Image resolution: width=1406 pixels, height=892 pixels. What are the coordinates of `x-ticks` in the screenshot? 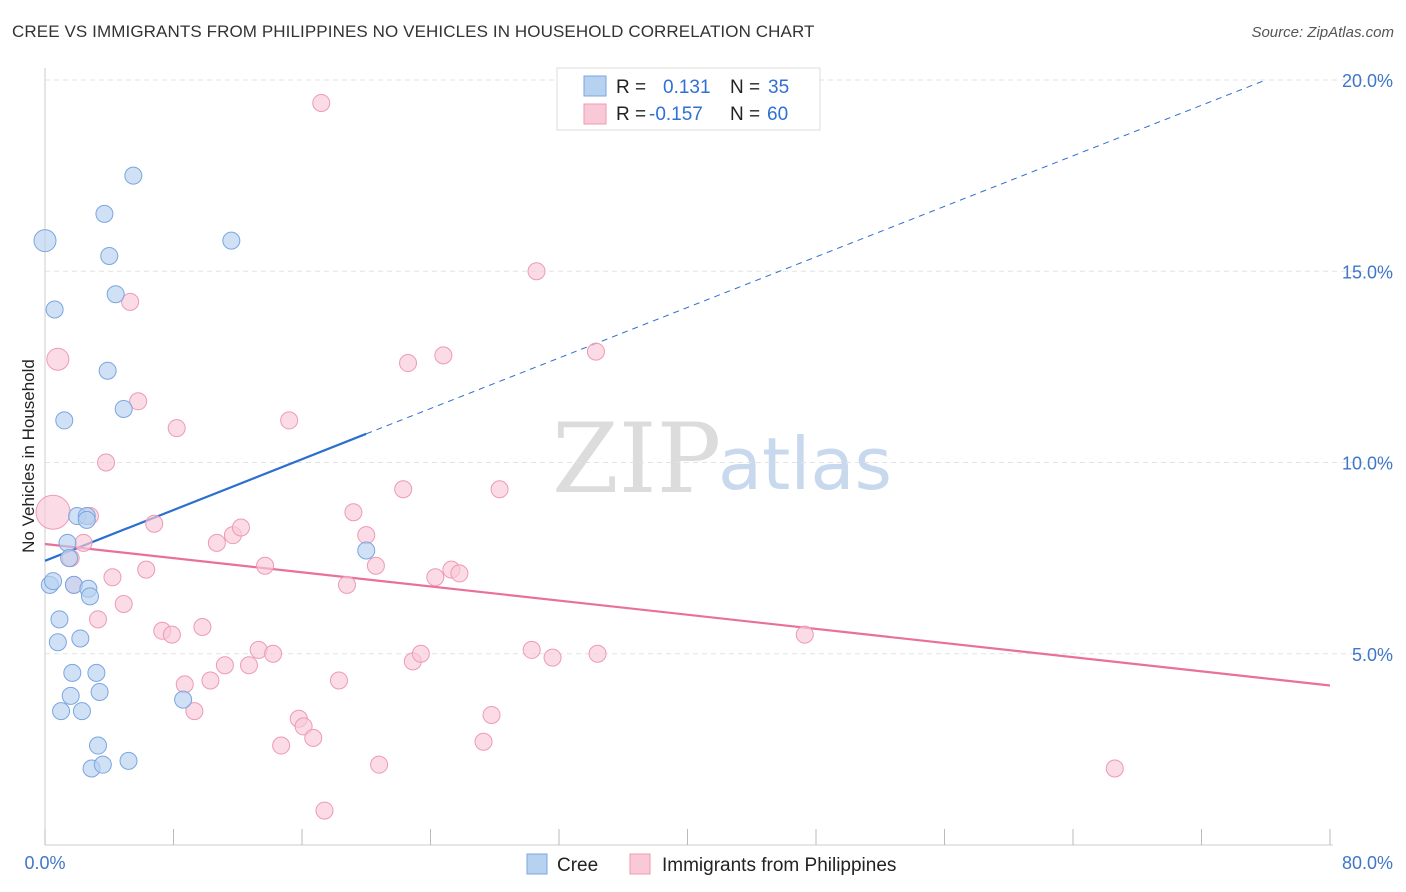 It's located at (687, 837).